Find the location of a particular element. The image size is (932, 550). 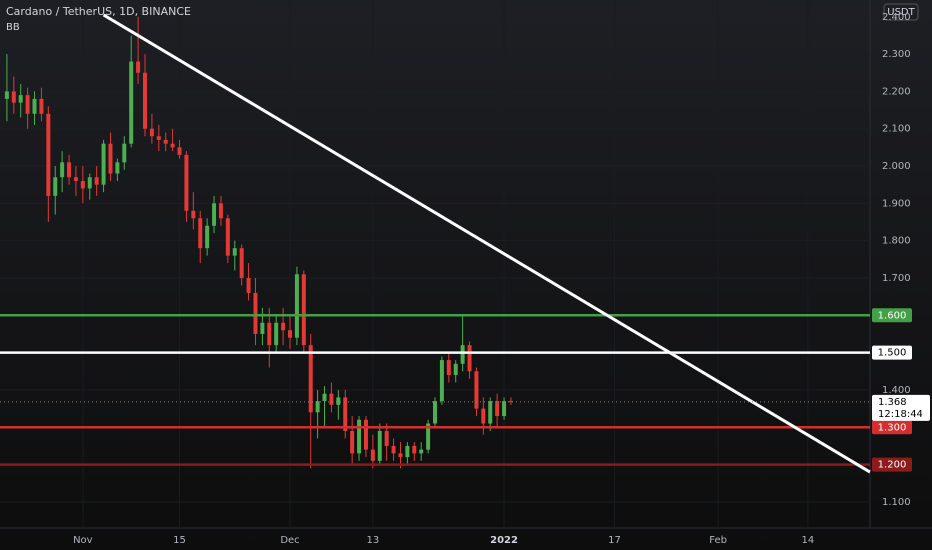

level-label: 1.300 is located at coordinates (892, 427).